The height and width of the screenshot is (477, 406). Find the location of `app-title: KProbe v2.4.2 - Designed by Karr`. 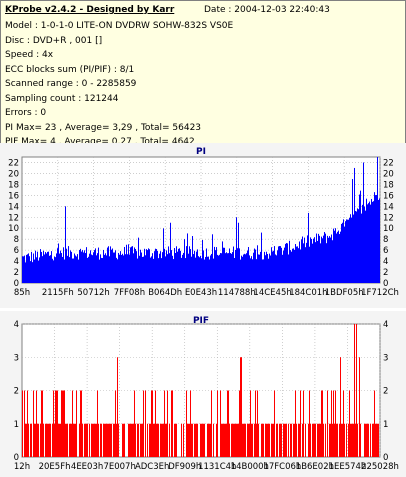

app-title: KProbe v2.4.2 - Designed by Karr is located at coordinates (90, 10).